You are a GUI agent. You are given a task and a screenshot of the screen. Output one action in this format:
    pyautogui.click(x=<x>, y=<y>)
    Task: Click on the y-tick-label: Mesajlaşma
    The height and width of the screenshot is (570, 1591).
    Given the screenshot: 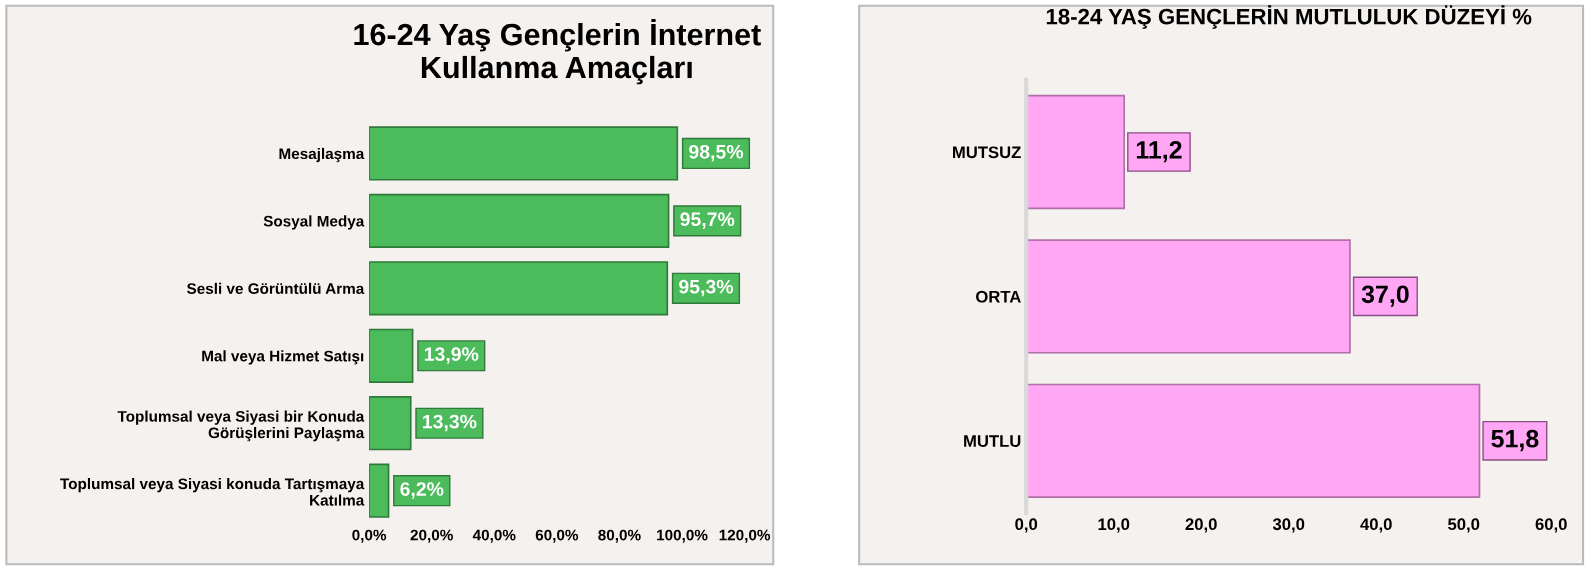 What is the action you would take?
    pyautogui.click(x=322, y=155)
    